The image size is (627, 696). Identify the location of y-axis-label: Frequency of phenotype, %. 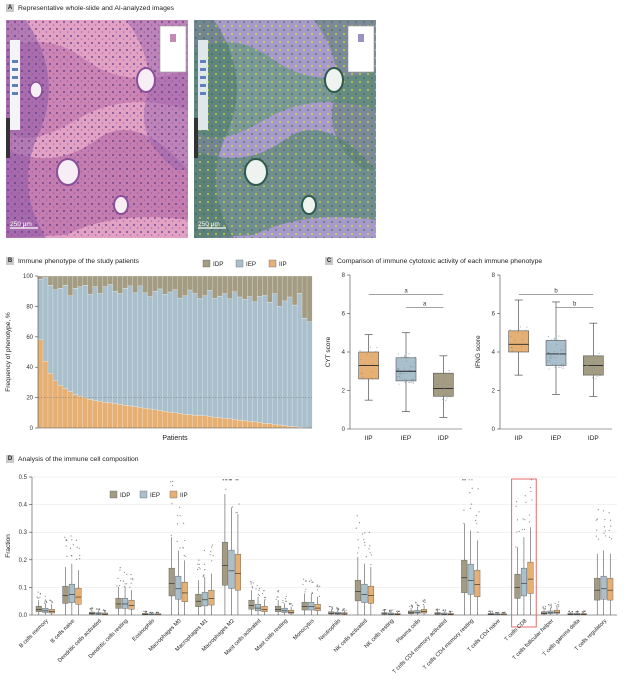
(8, 352).